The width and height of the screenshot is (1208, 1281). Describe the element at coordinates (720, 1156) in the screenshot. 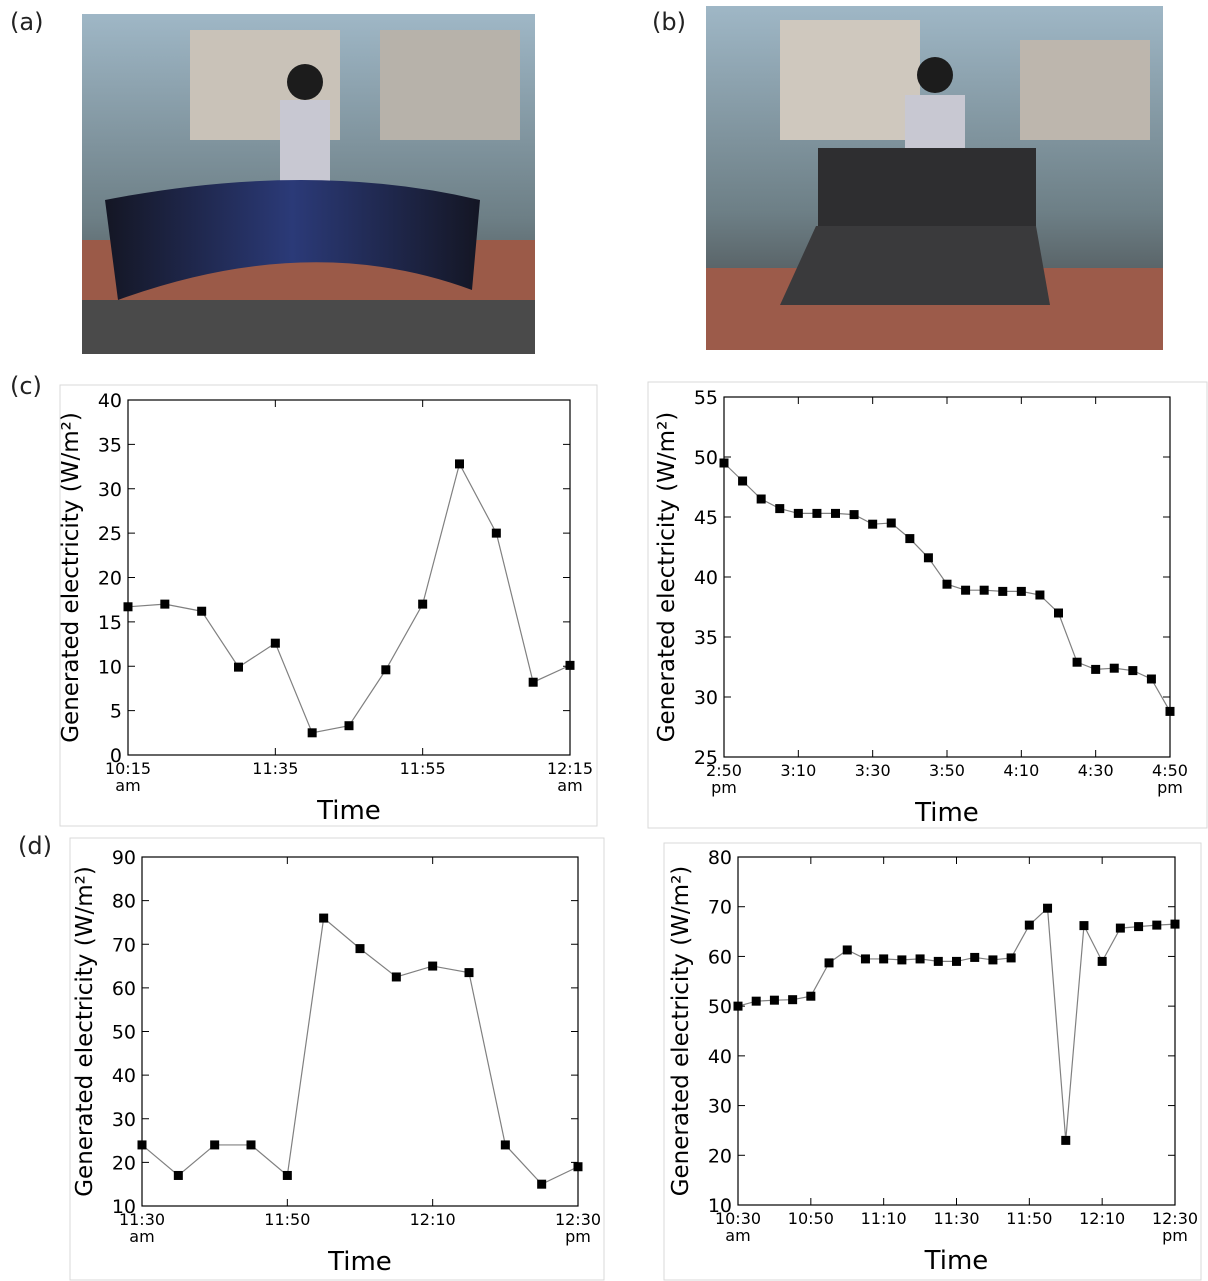

I see `y-tick-label: 20` at that location.